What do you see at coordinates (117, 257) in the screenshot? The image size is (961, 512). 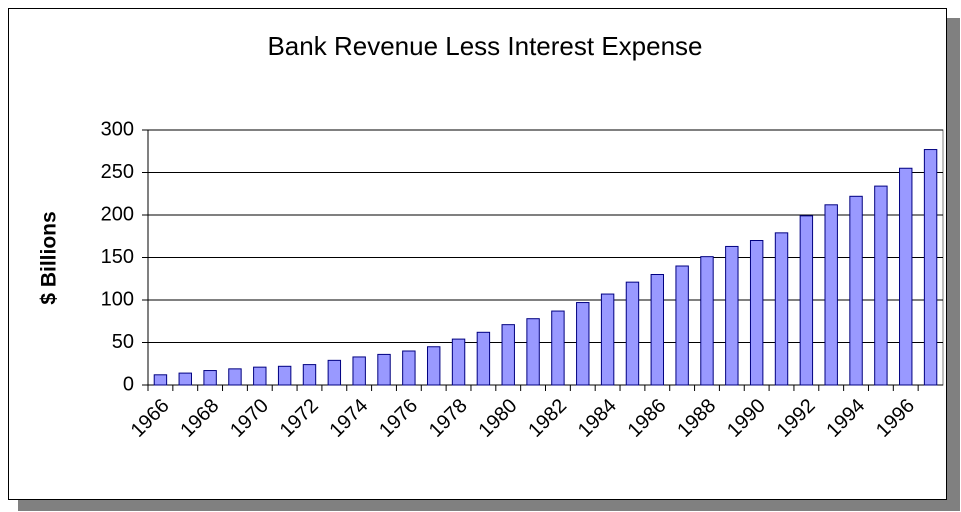 I see `y-tick-label: 150` at bounding box center [117, 257].